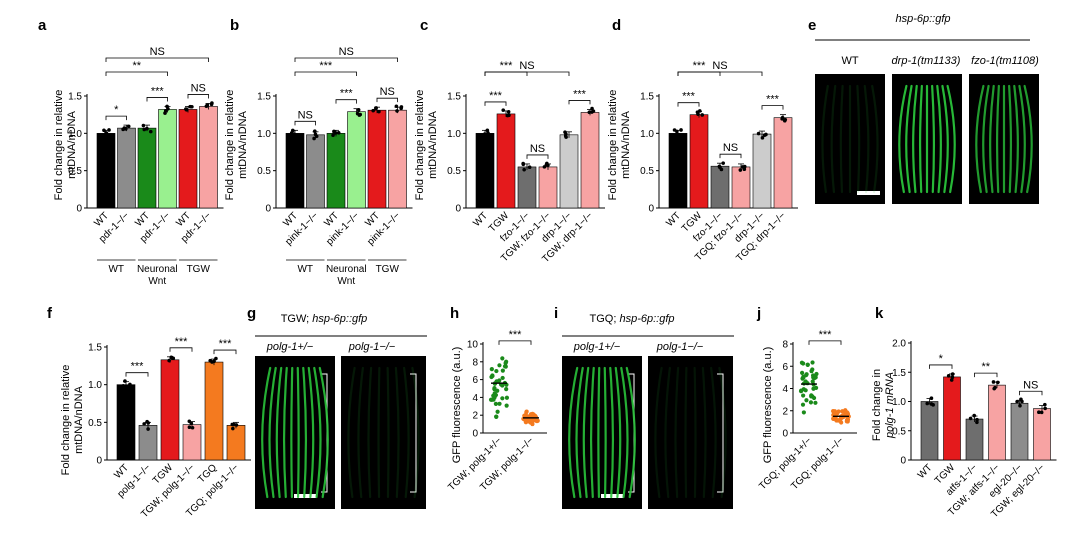 This screenshot has width=1080, height=543. What do you see at coordinates (136, 66) in the screenshot?
I see `significance-label-a: **` at bounding box center [136, 66].